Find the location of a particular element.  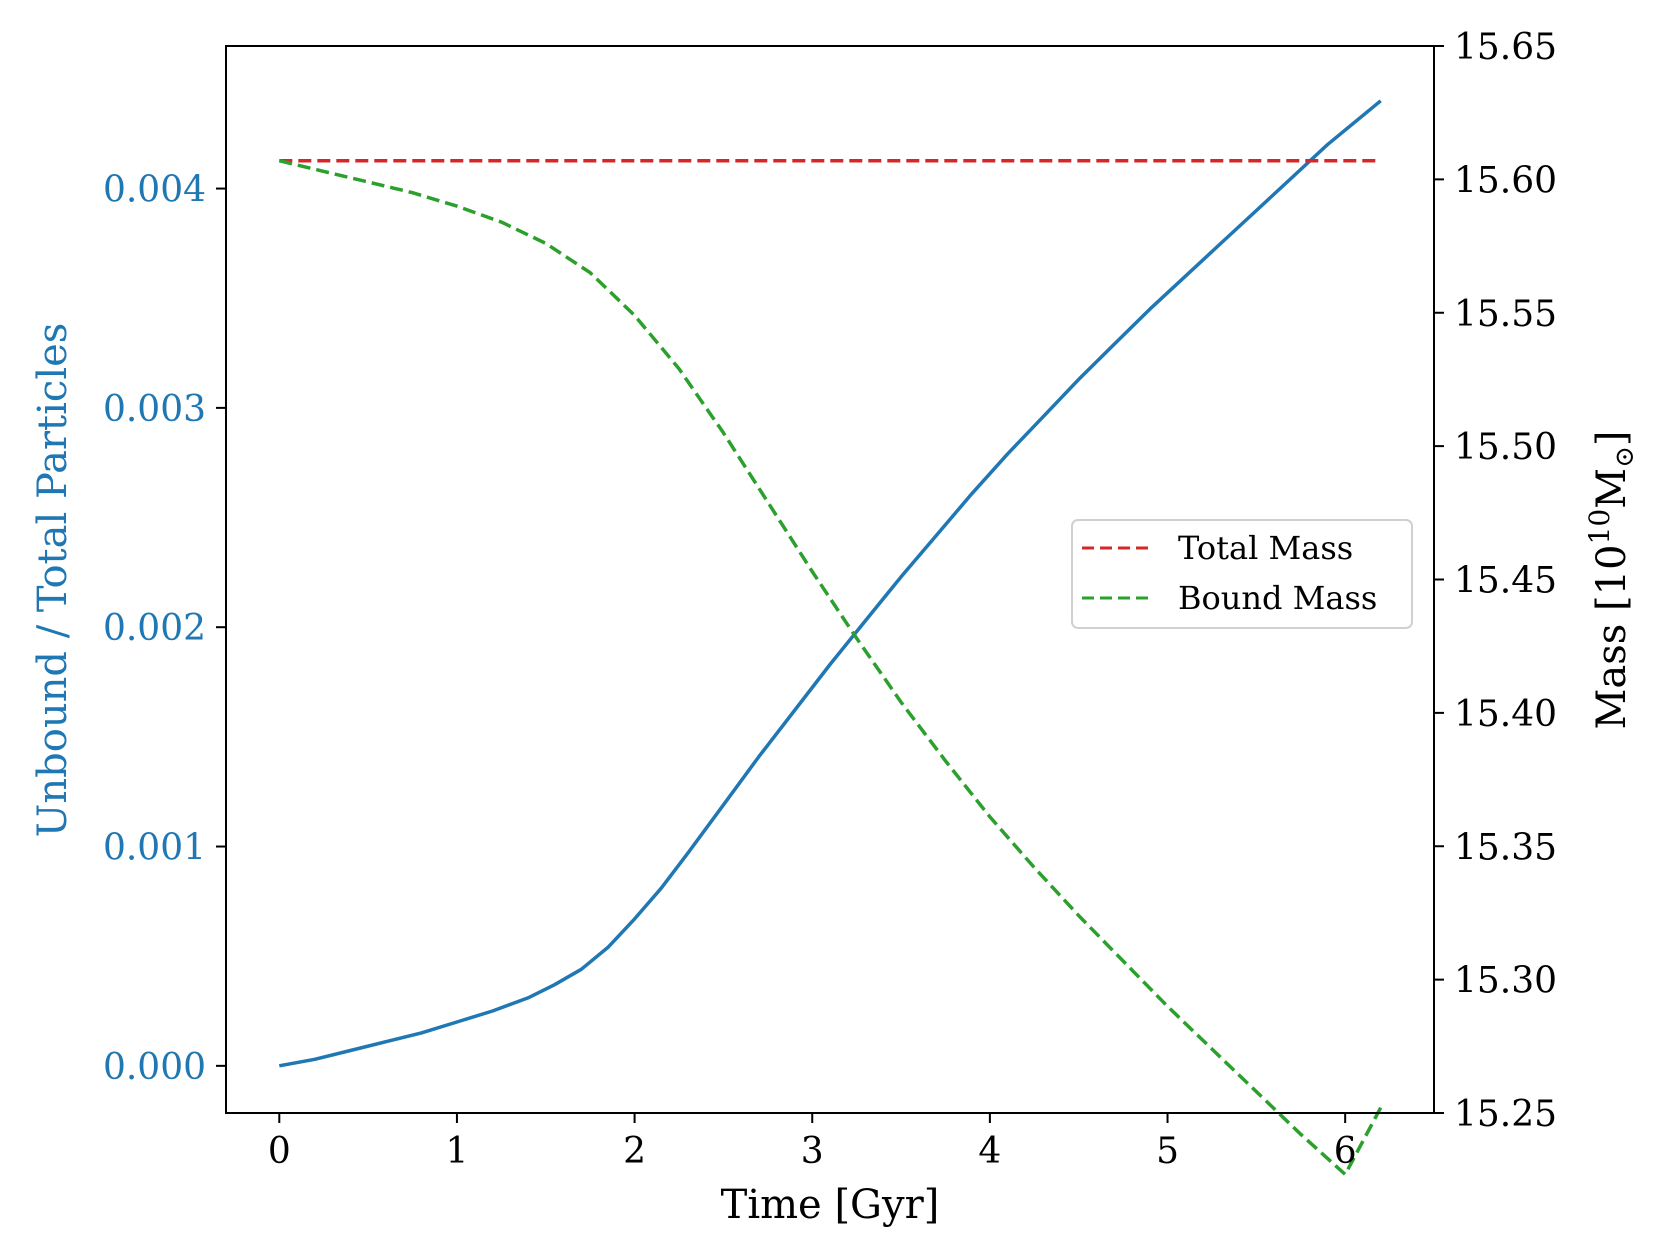

legend-box is located at coordinates (1242, 574).